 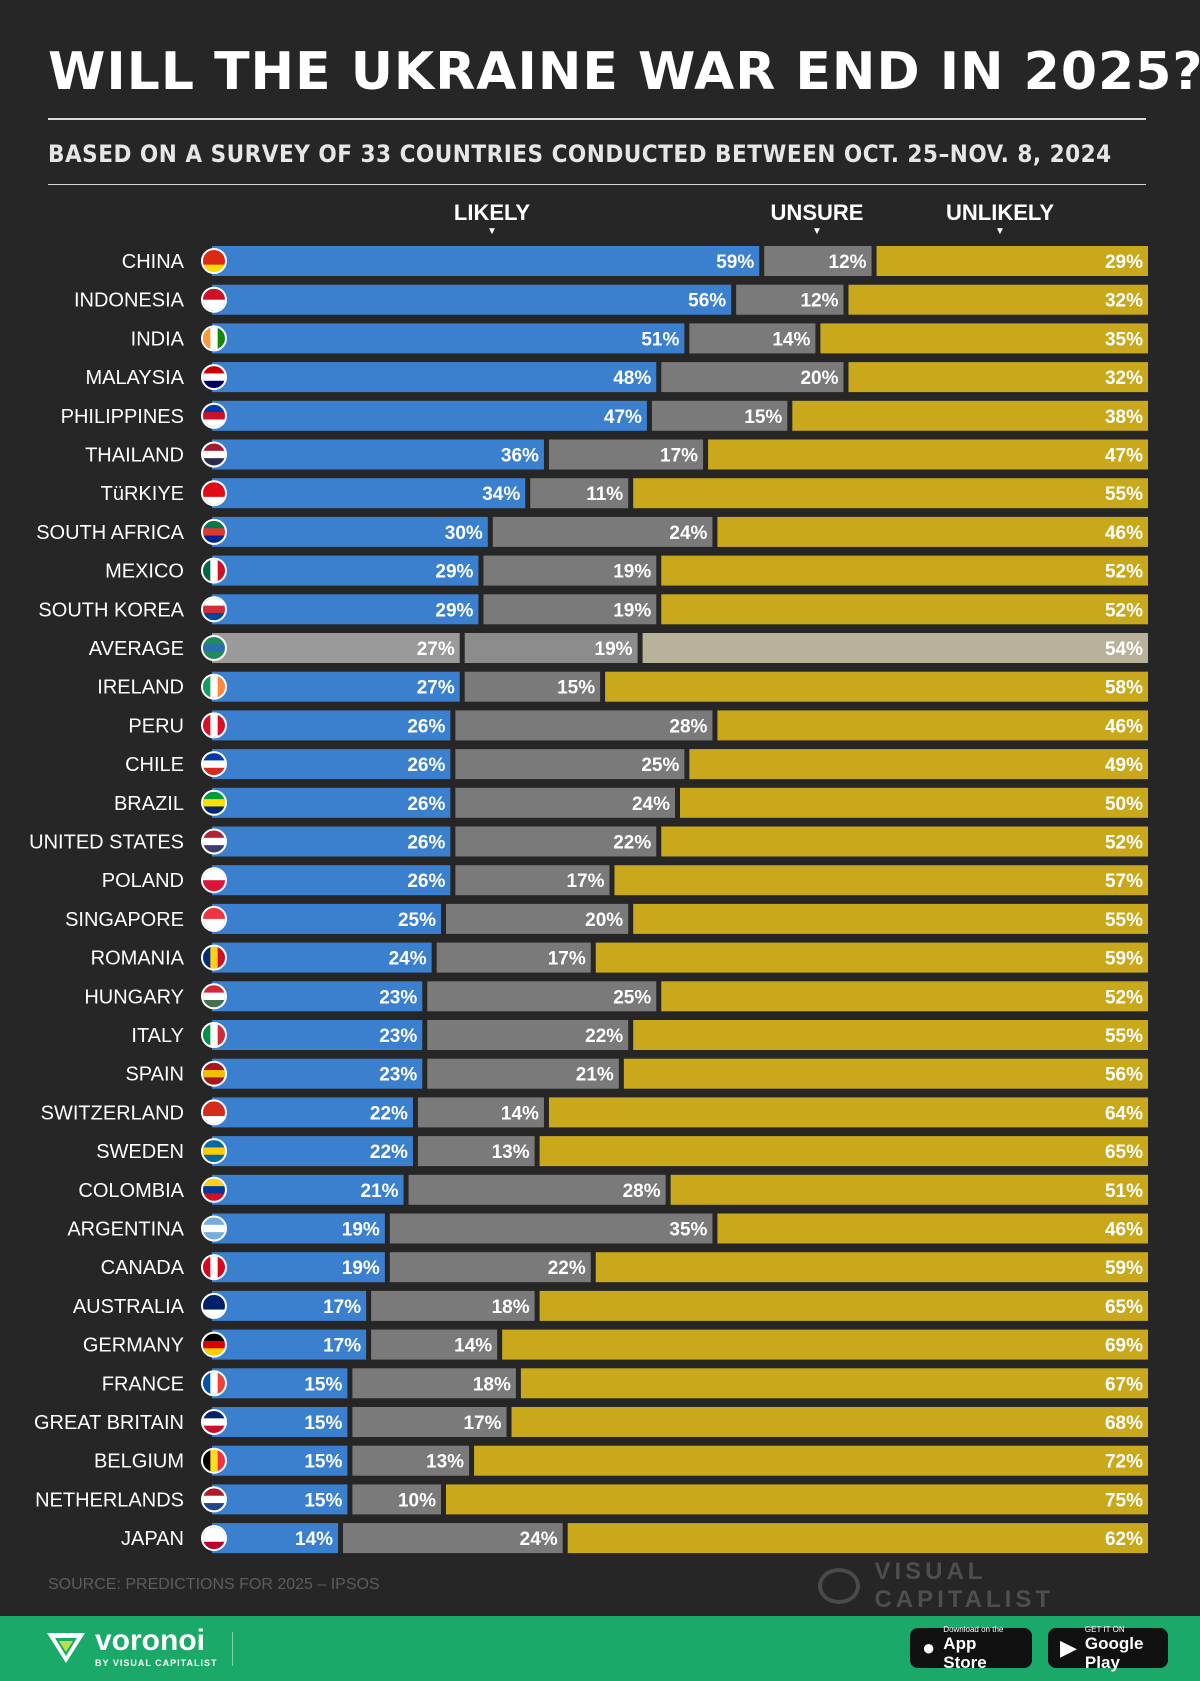 I want to click on source-note: SOURCE: PREDICTIONS FOR 2025 – IPSOS, so click(x=214, y=1584).